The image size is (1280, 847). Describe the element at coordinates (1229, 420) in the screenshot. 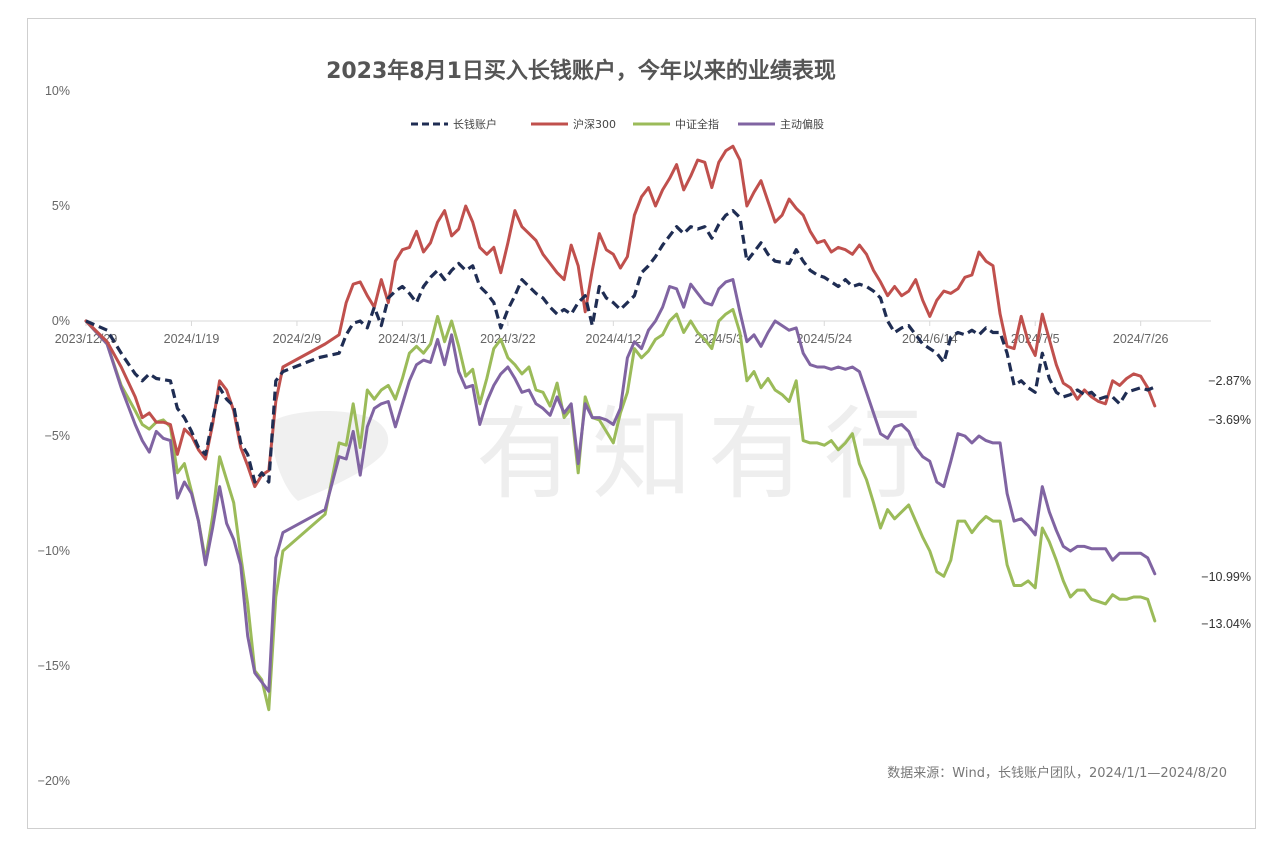

I see `series-end-label: −3.69%` at that location.